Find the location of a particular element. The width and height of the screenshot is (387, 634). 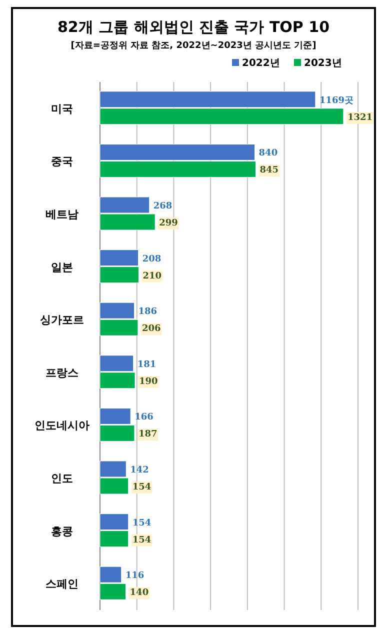

y-tick-label: 프랑스 is located at coordinates (62, 373).